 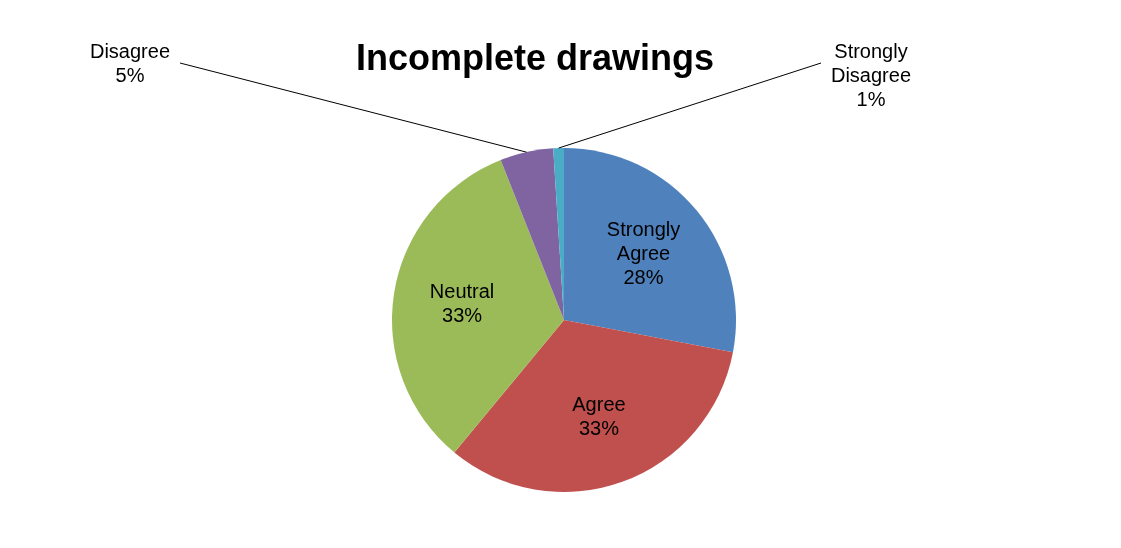 I want to click on chart-title: Incomplete drawings, so click(x=535, y=57).